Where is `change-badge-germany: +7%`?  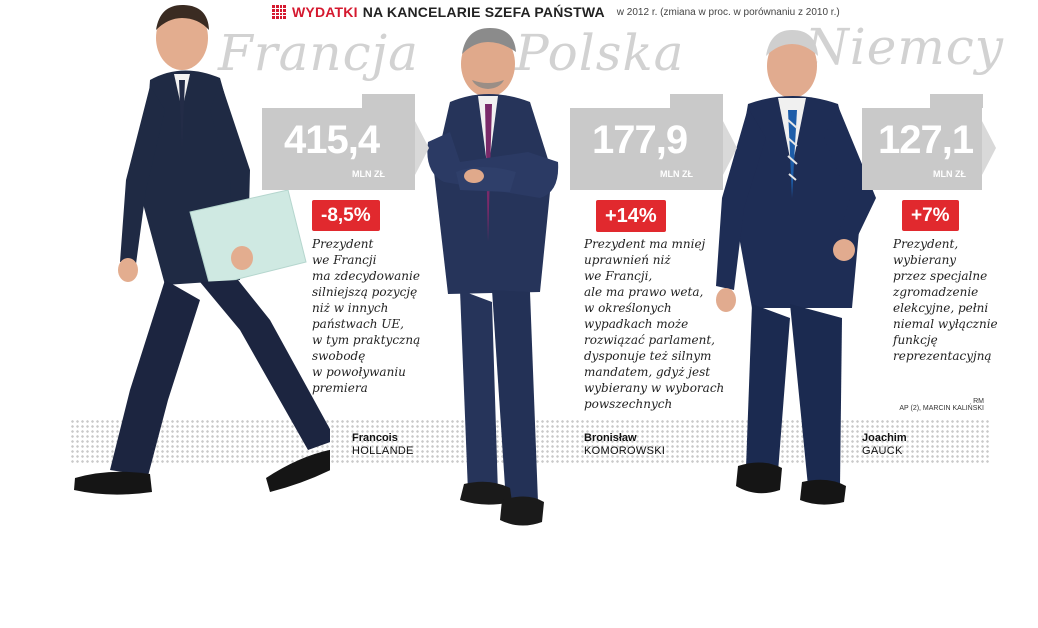
change-badge-germany: +7% is located at coordinates (930, 215).